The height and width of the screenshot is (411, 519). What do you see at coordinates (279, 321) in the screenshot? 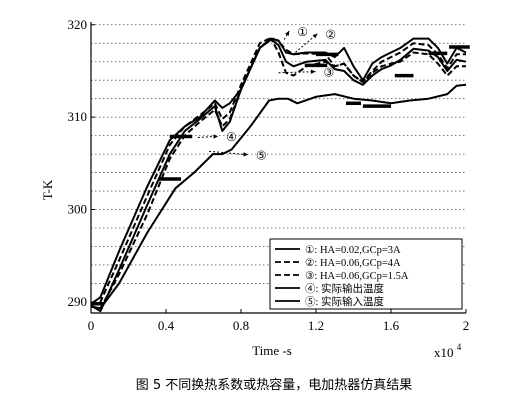
I see `x-tick-layer: 0 0.4 0.8 1.2 1.6 2` at bounding box center [279, 321].